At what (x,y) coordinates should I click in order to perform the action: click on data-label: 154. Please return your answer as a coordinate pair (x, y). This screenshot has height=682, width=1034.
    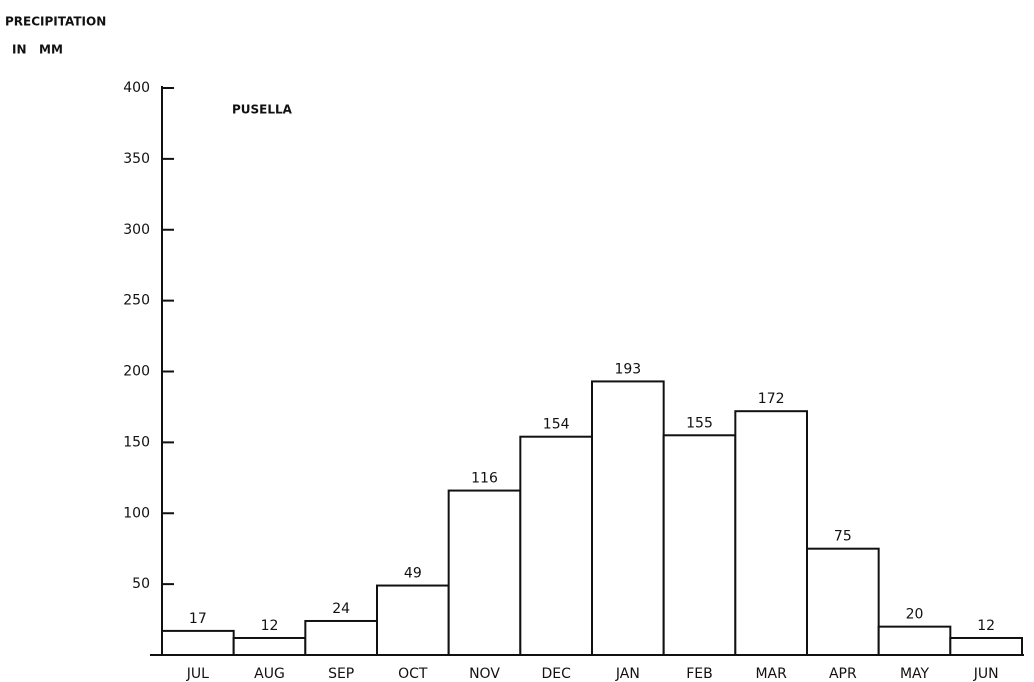
    Looking at the image, I should click on (556, 425).